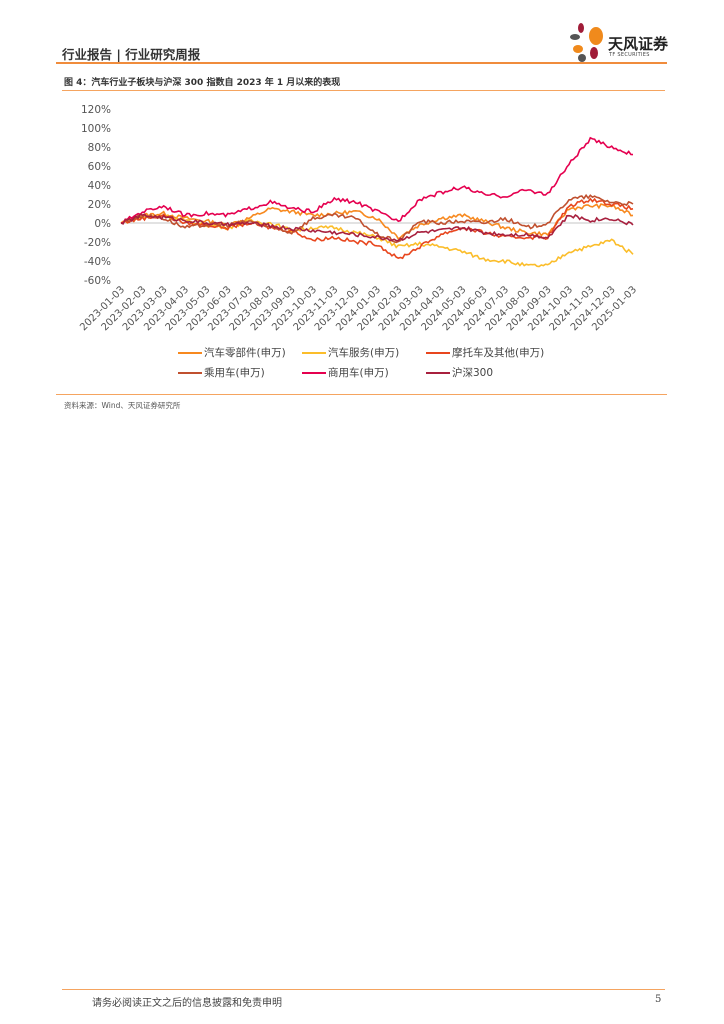  Describe the element at coordinates (97, 262) in the screenshot. I see `y-tick-label: -40%` at that location.